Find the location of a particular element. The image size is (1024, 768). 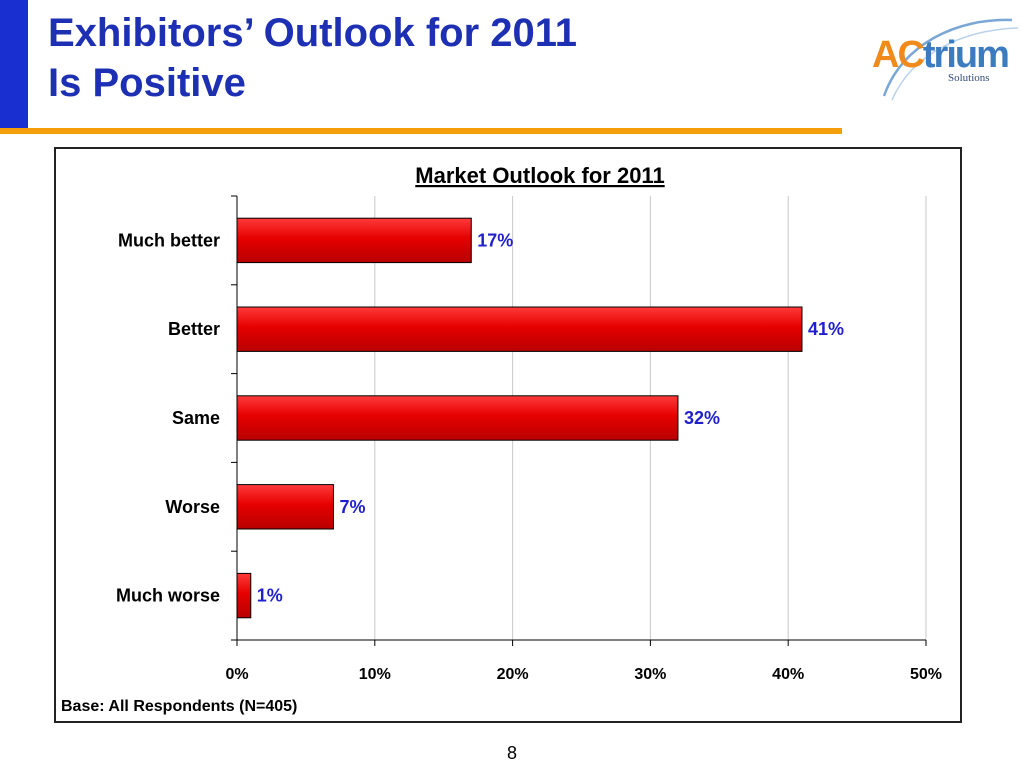

logo-letter-c: C is located at coordinates (910, 55).